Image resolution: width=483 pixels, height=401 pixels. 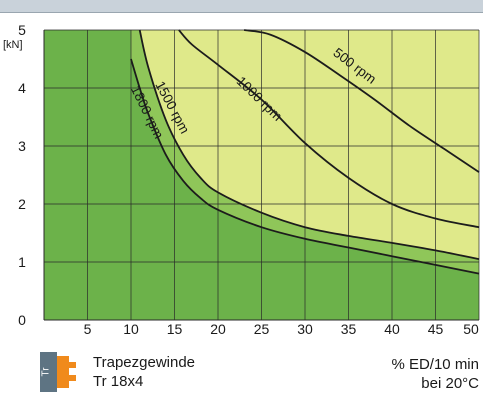 I want to click on x-tick-label-15: 15, so click(x=175, y=329).